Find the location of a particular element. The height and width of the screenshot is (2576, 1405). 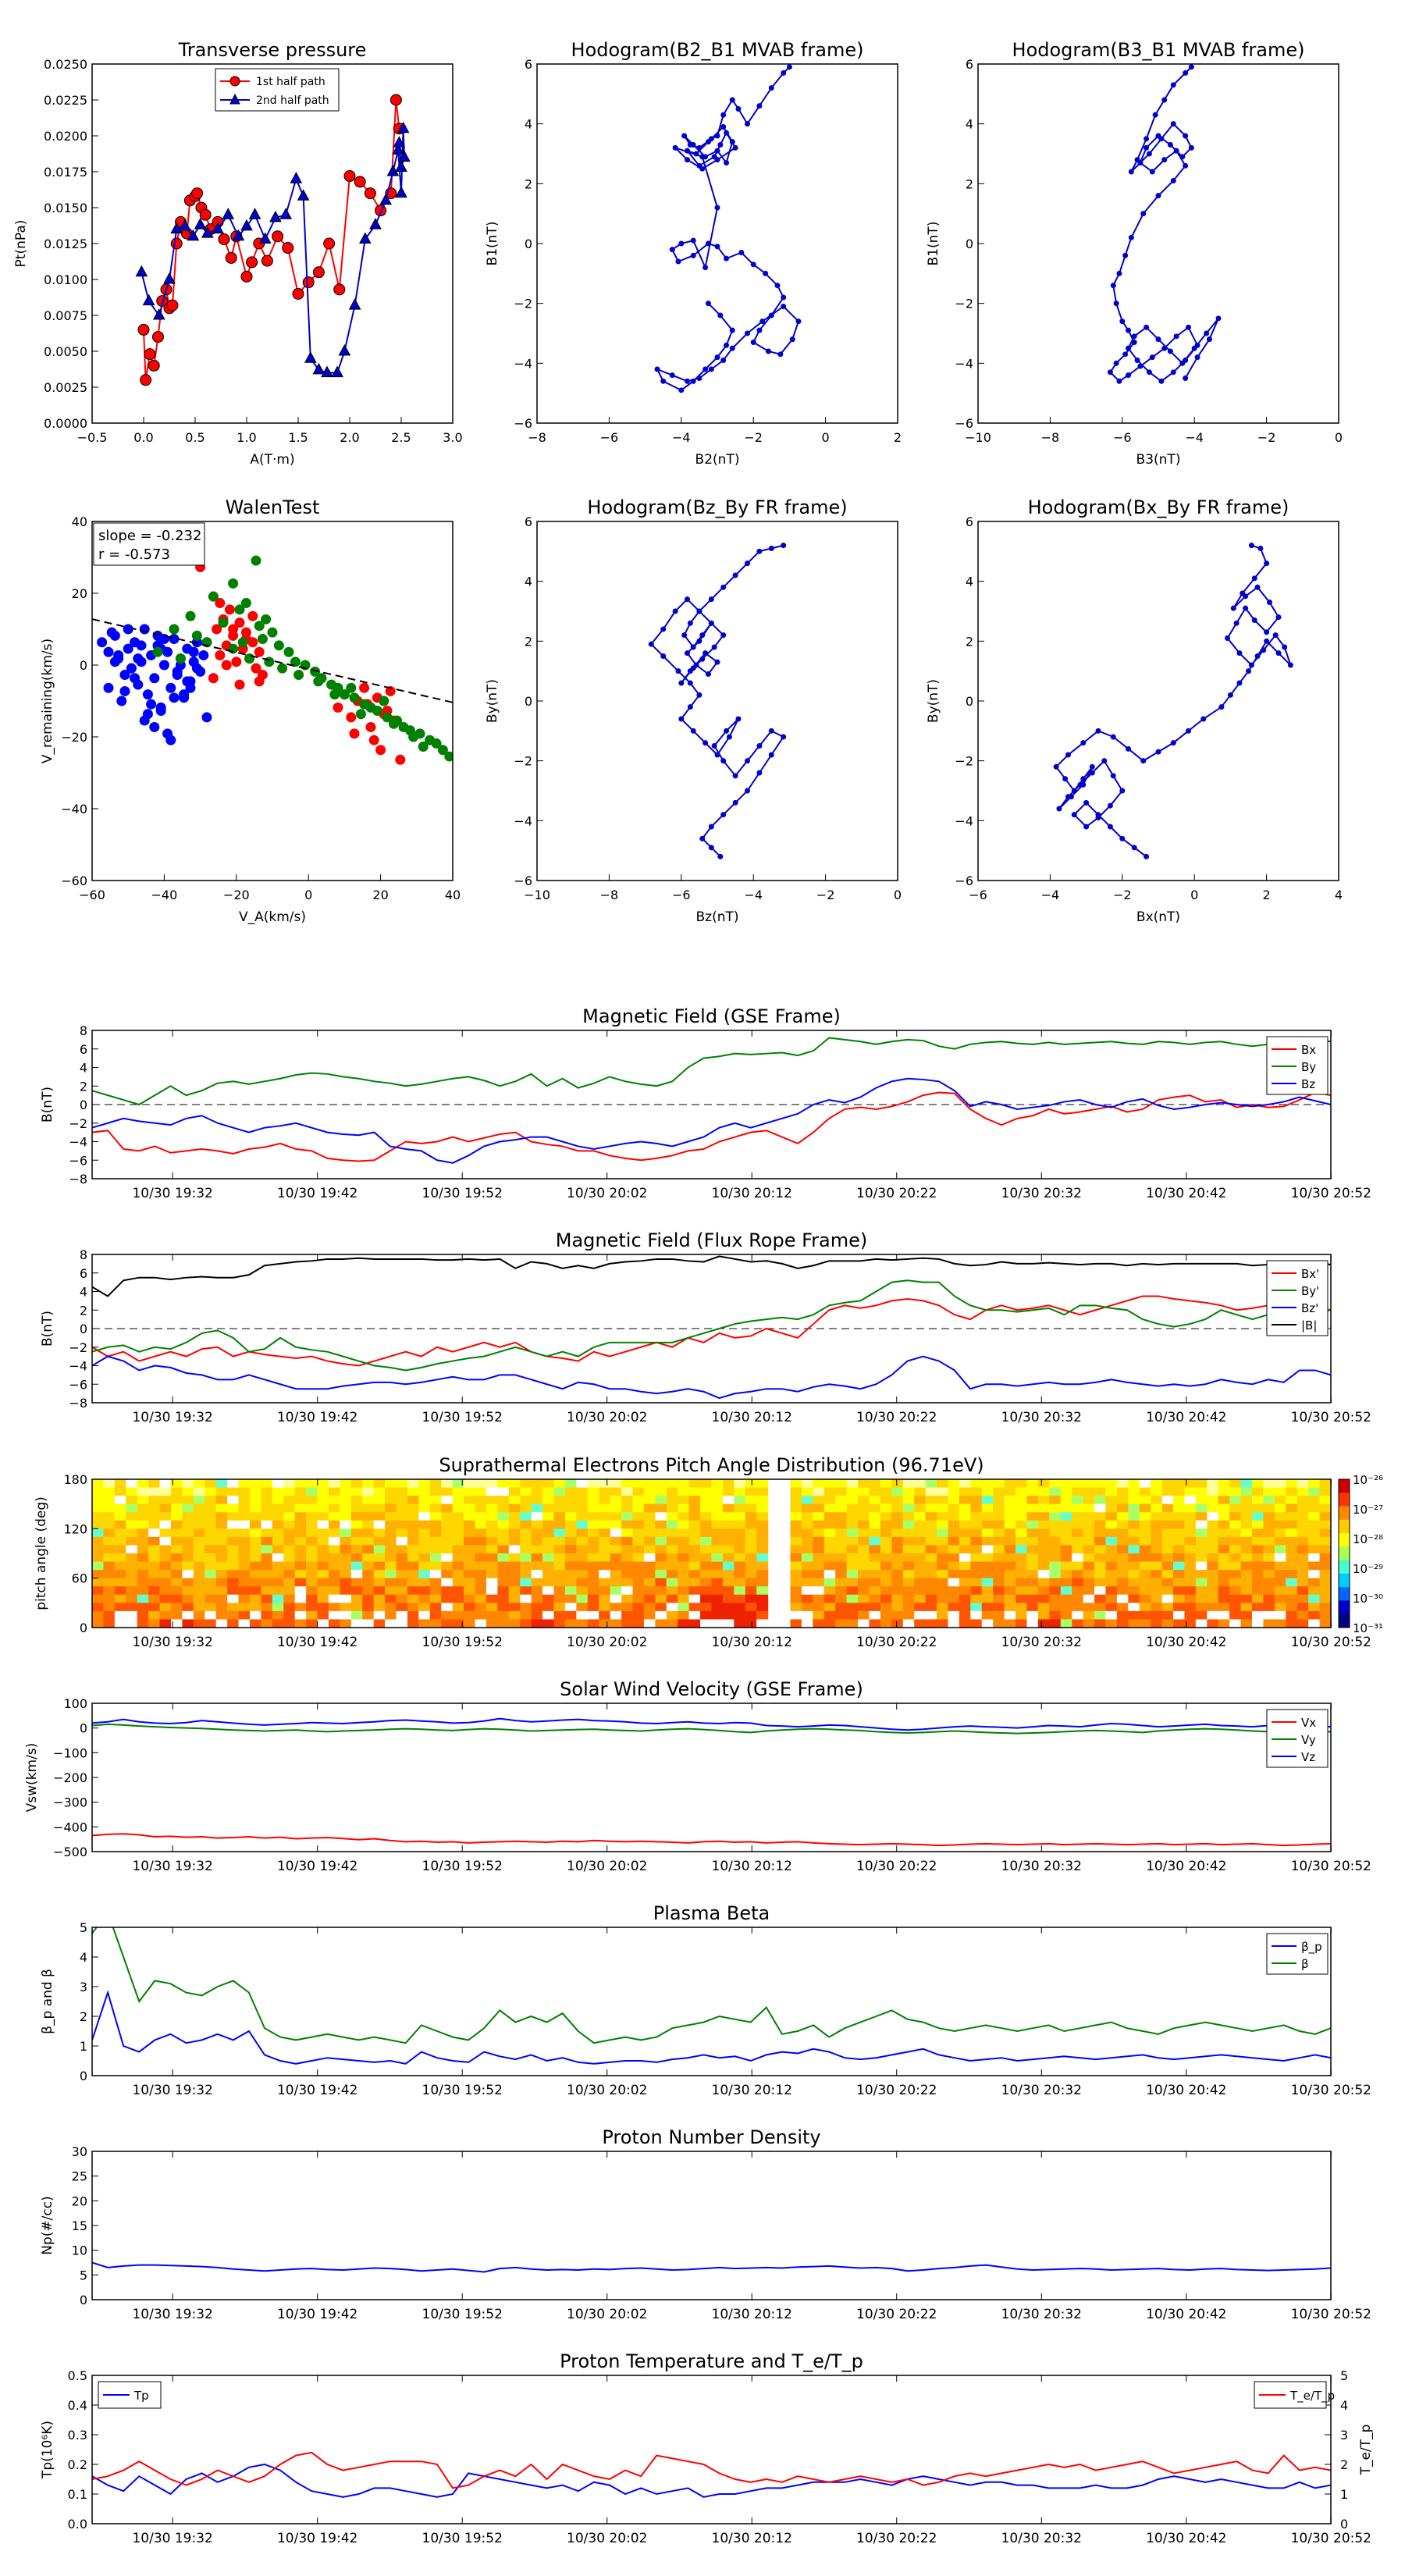

hodogram-b3-b1-ytick-label: 4 is located at coordinates (969, 124).